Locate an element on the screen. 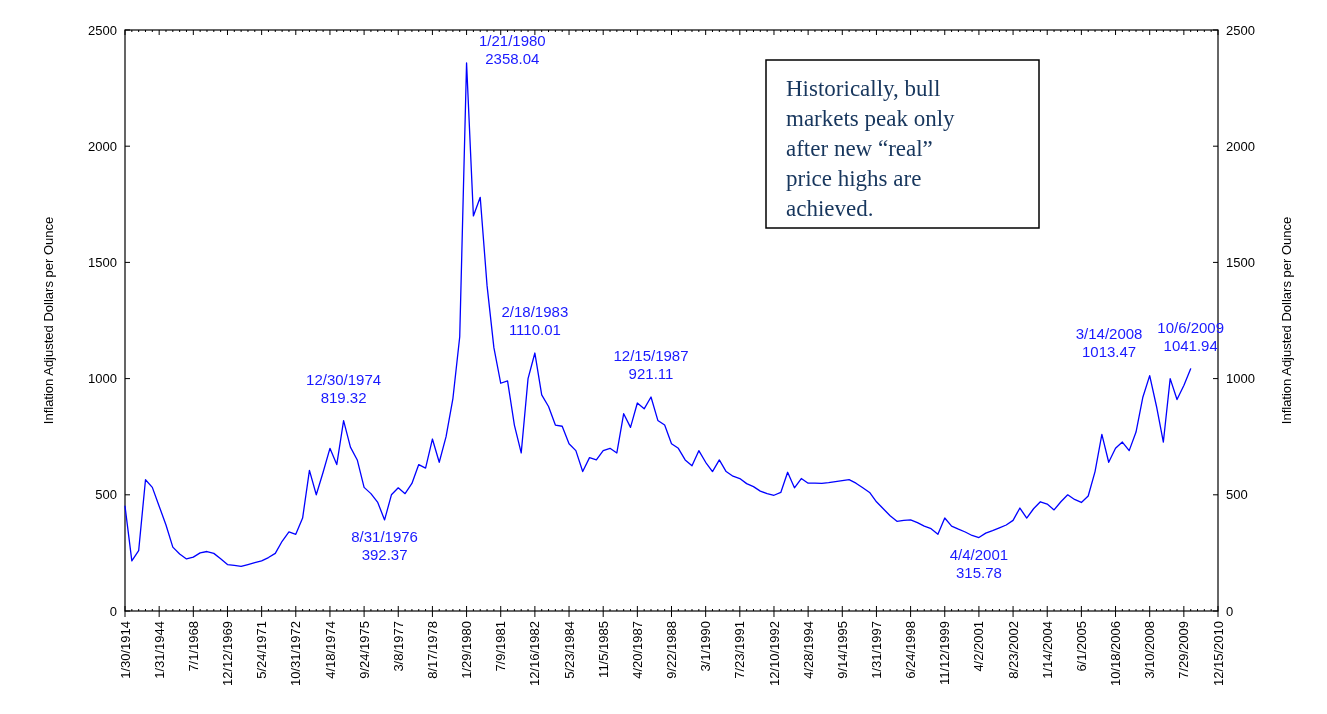 This screenshot has height=714, width=1327. y2-tick-label: 0 is located at coordinates (1230, 611).